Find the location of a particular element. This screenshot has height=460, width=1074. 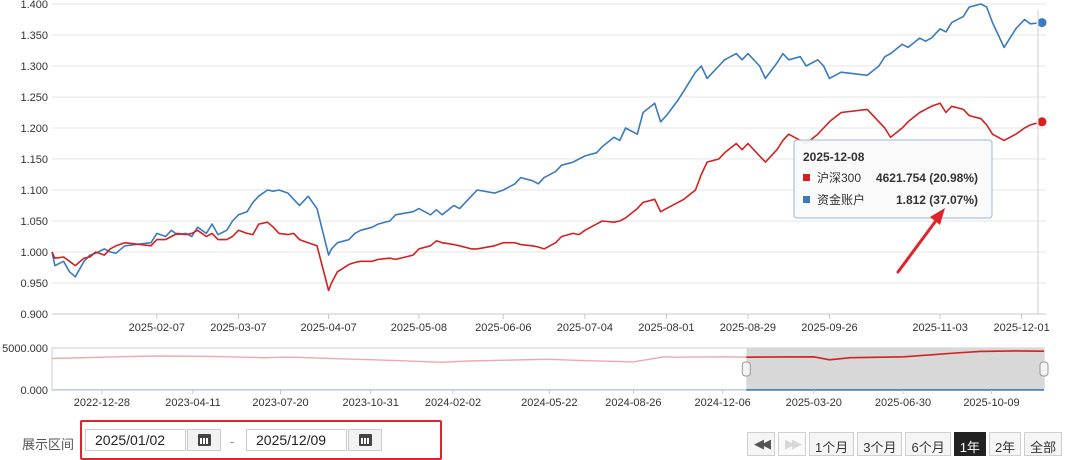

tooltip-date: 2025-12-08 is located at coordinates (834, 157).